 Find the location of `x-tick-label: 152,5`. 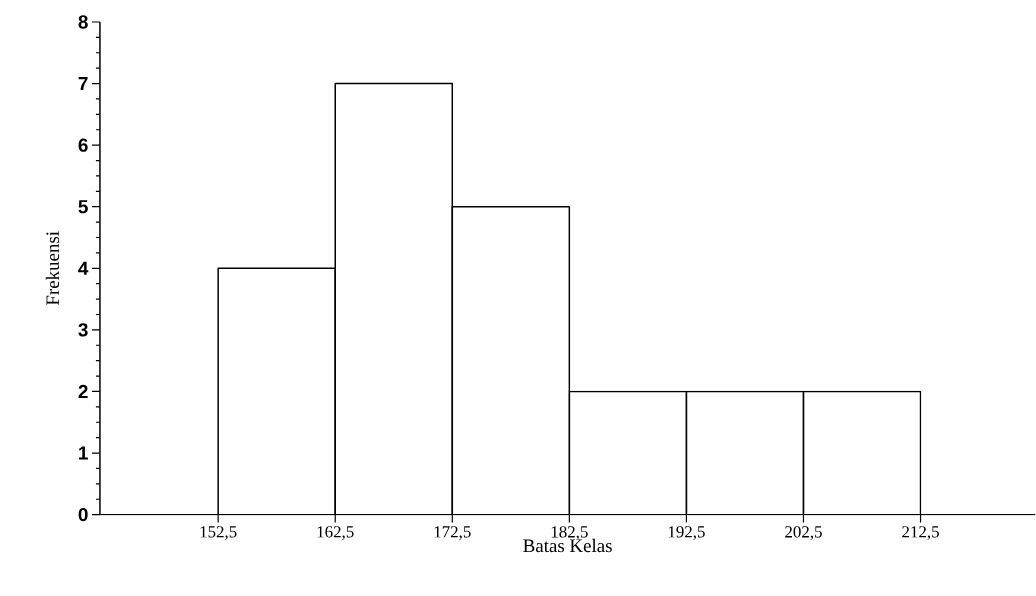

x-tick-label: 152,5 is located at coordinates (218, 533).